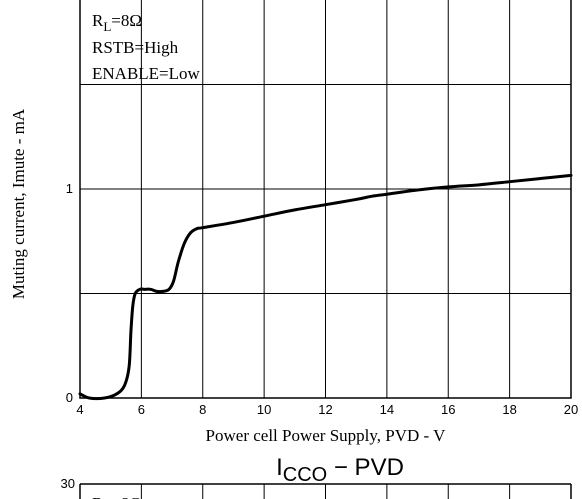  Describe the element at coordinates (98, 496) in the screenshot. I see `chart2-annotation-rl-prefix: R` at that location.